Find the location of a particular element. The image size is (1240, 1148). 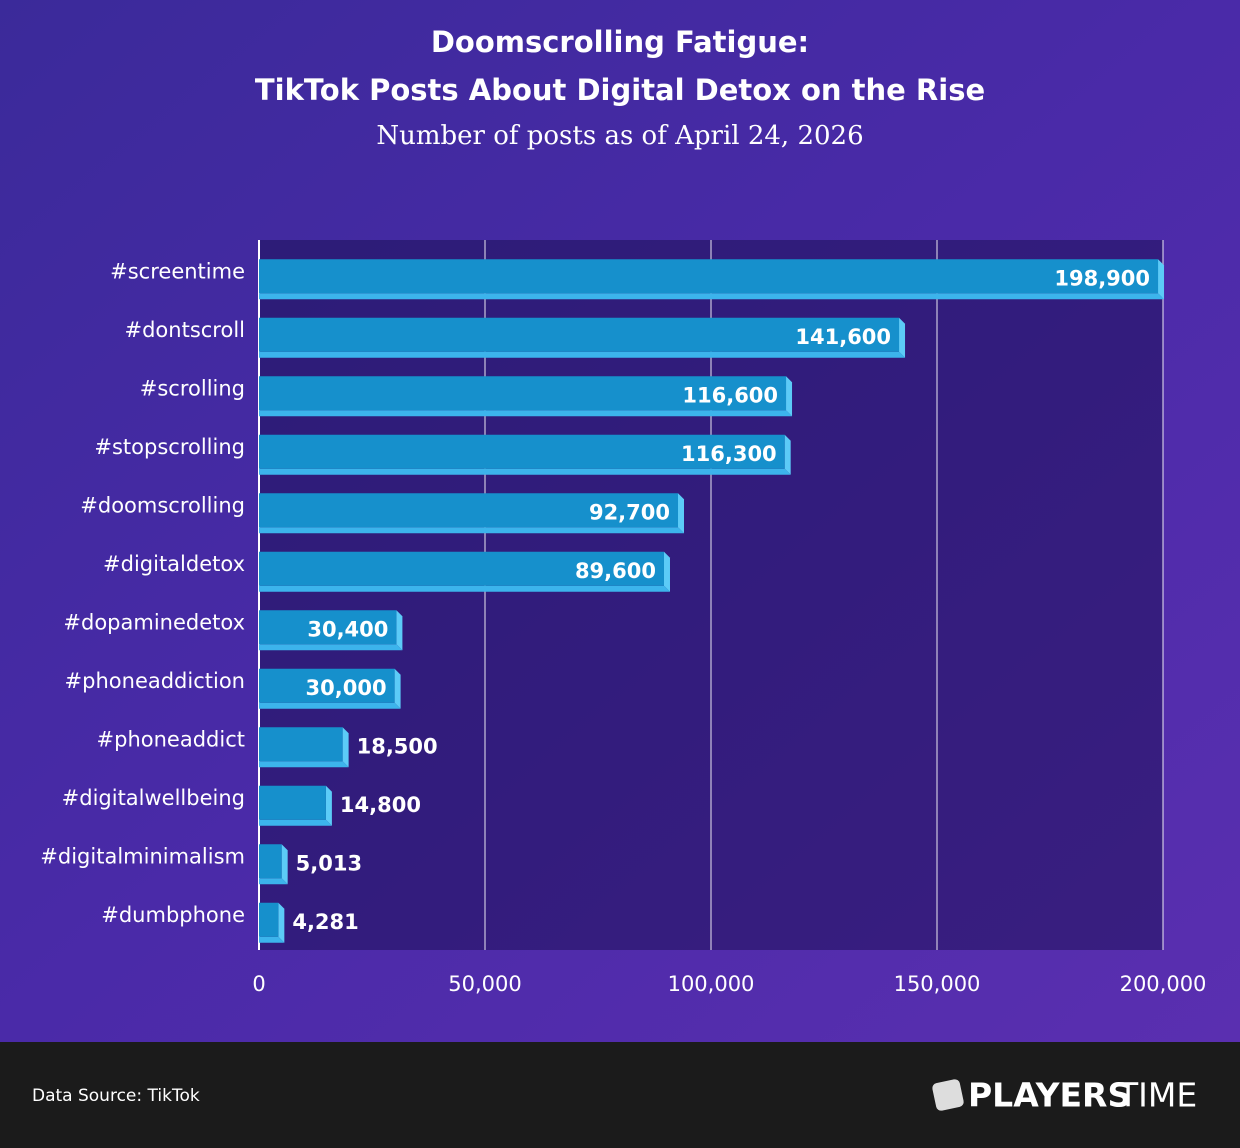

x-tick-label: 150,000 is located at coordinates (937, 984).